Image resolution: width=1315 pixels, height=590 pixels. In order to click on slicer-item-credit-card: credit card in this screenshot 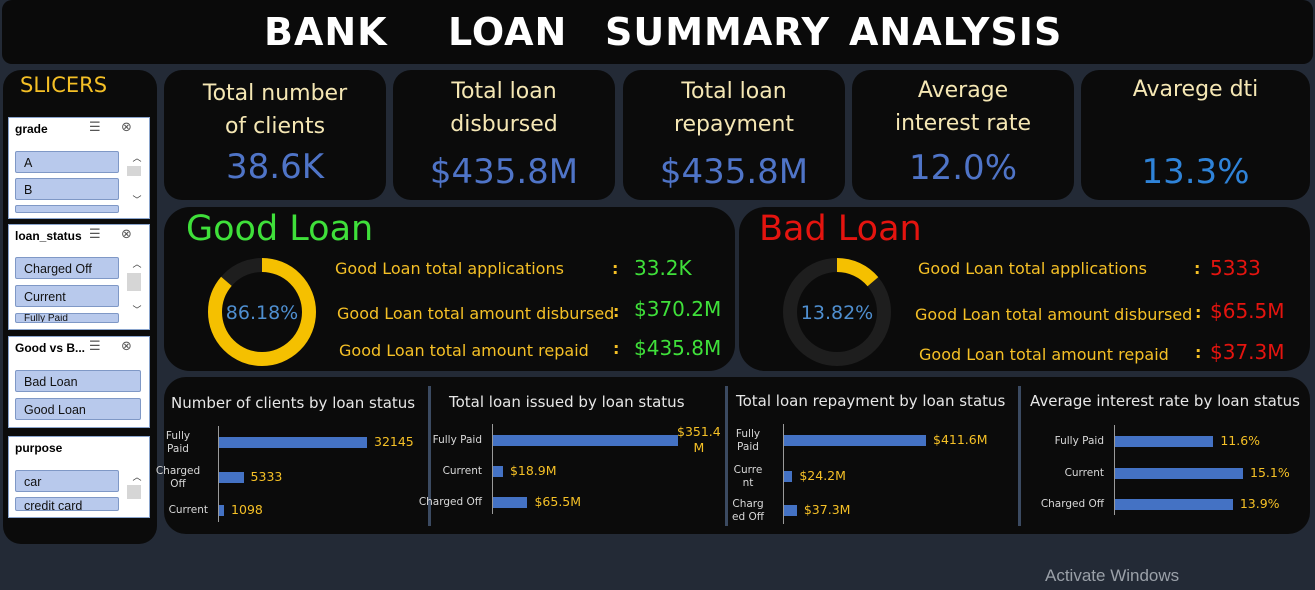, I will do `click(67, 504)`.